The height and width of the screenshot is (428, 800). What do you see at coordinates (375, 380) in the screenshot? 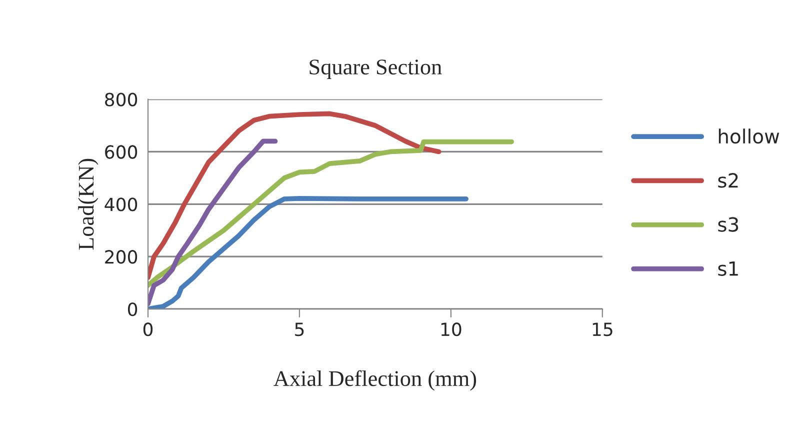
I see `x-axis-title: Axial Deflection (mm)` at bounding box center [375, 380].